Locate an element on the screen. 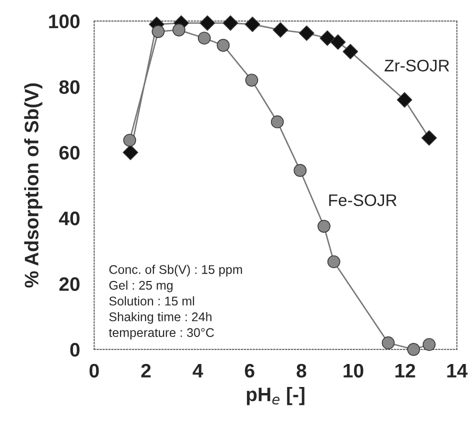 This screenshot has height=421, width=471. annotation: Fe-SOJR is located at coordinates (363, 200).